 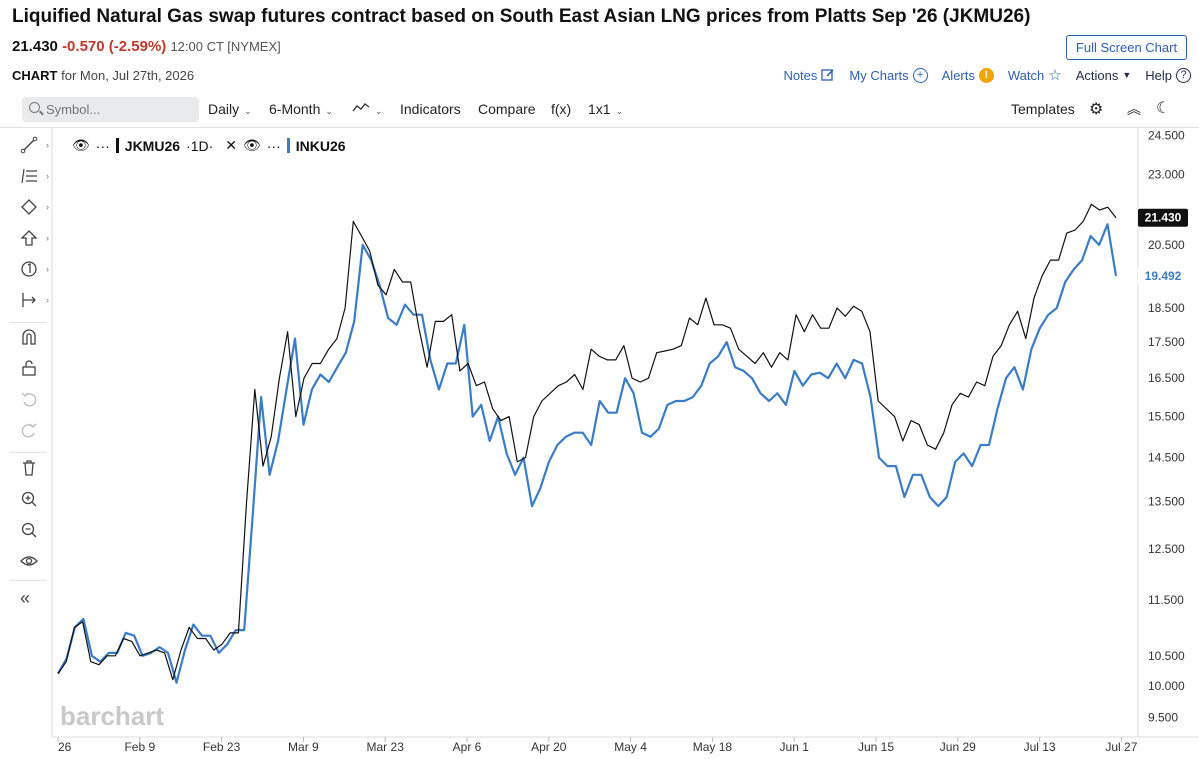 What do you see at coordinates (224, 109) in the screenshot?
I see `interval-label: Daily` at bounding box center [224, 109].